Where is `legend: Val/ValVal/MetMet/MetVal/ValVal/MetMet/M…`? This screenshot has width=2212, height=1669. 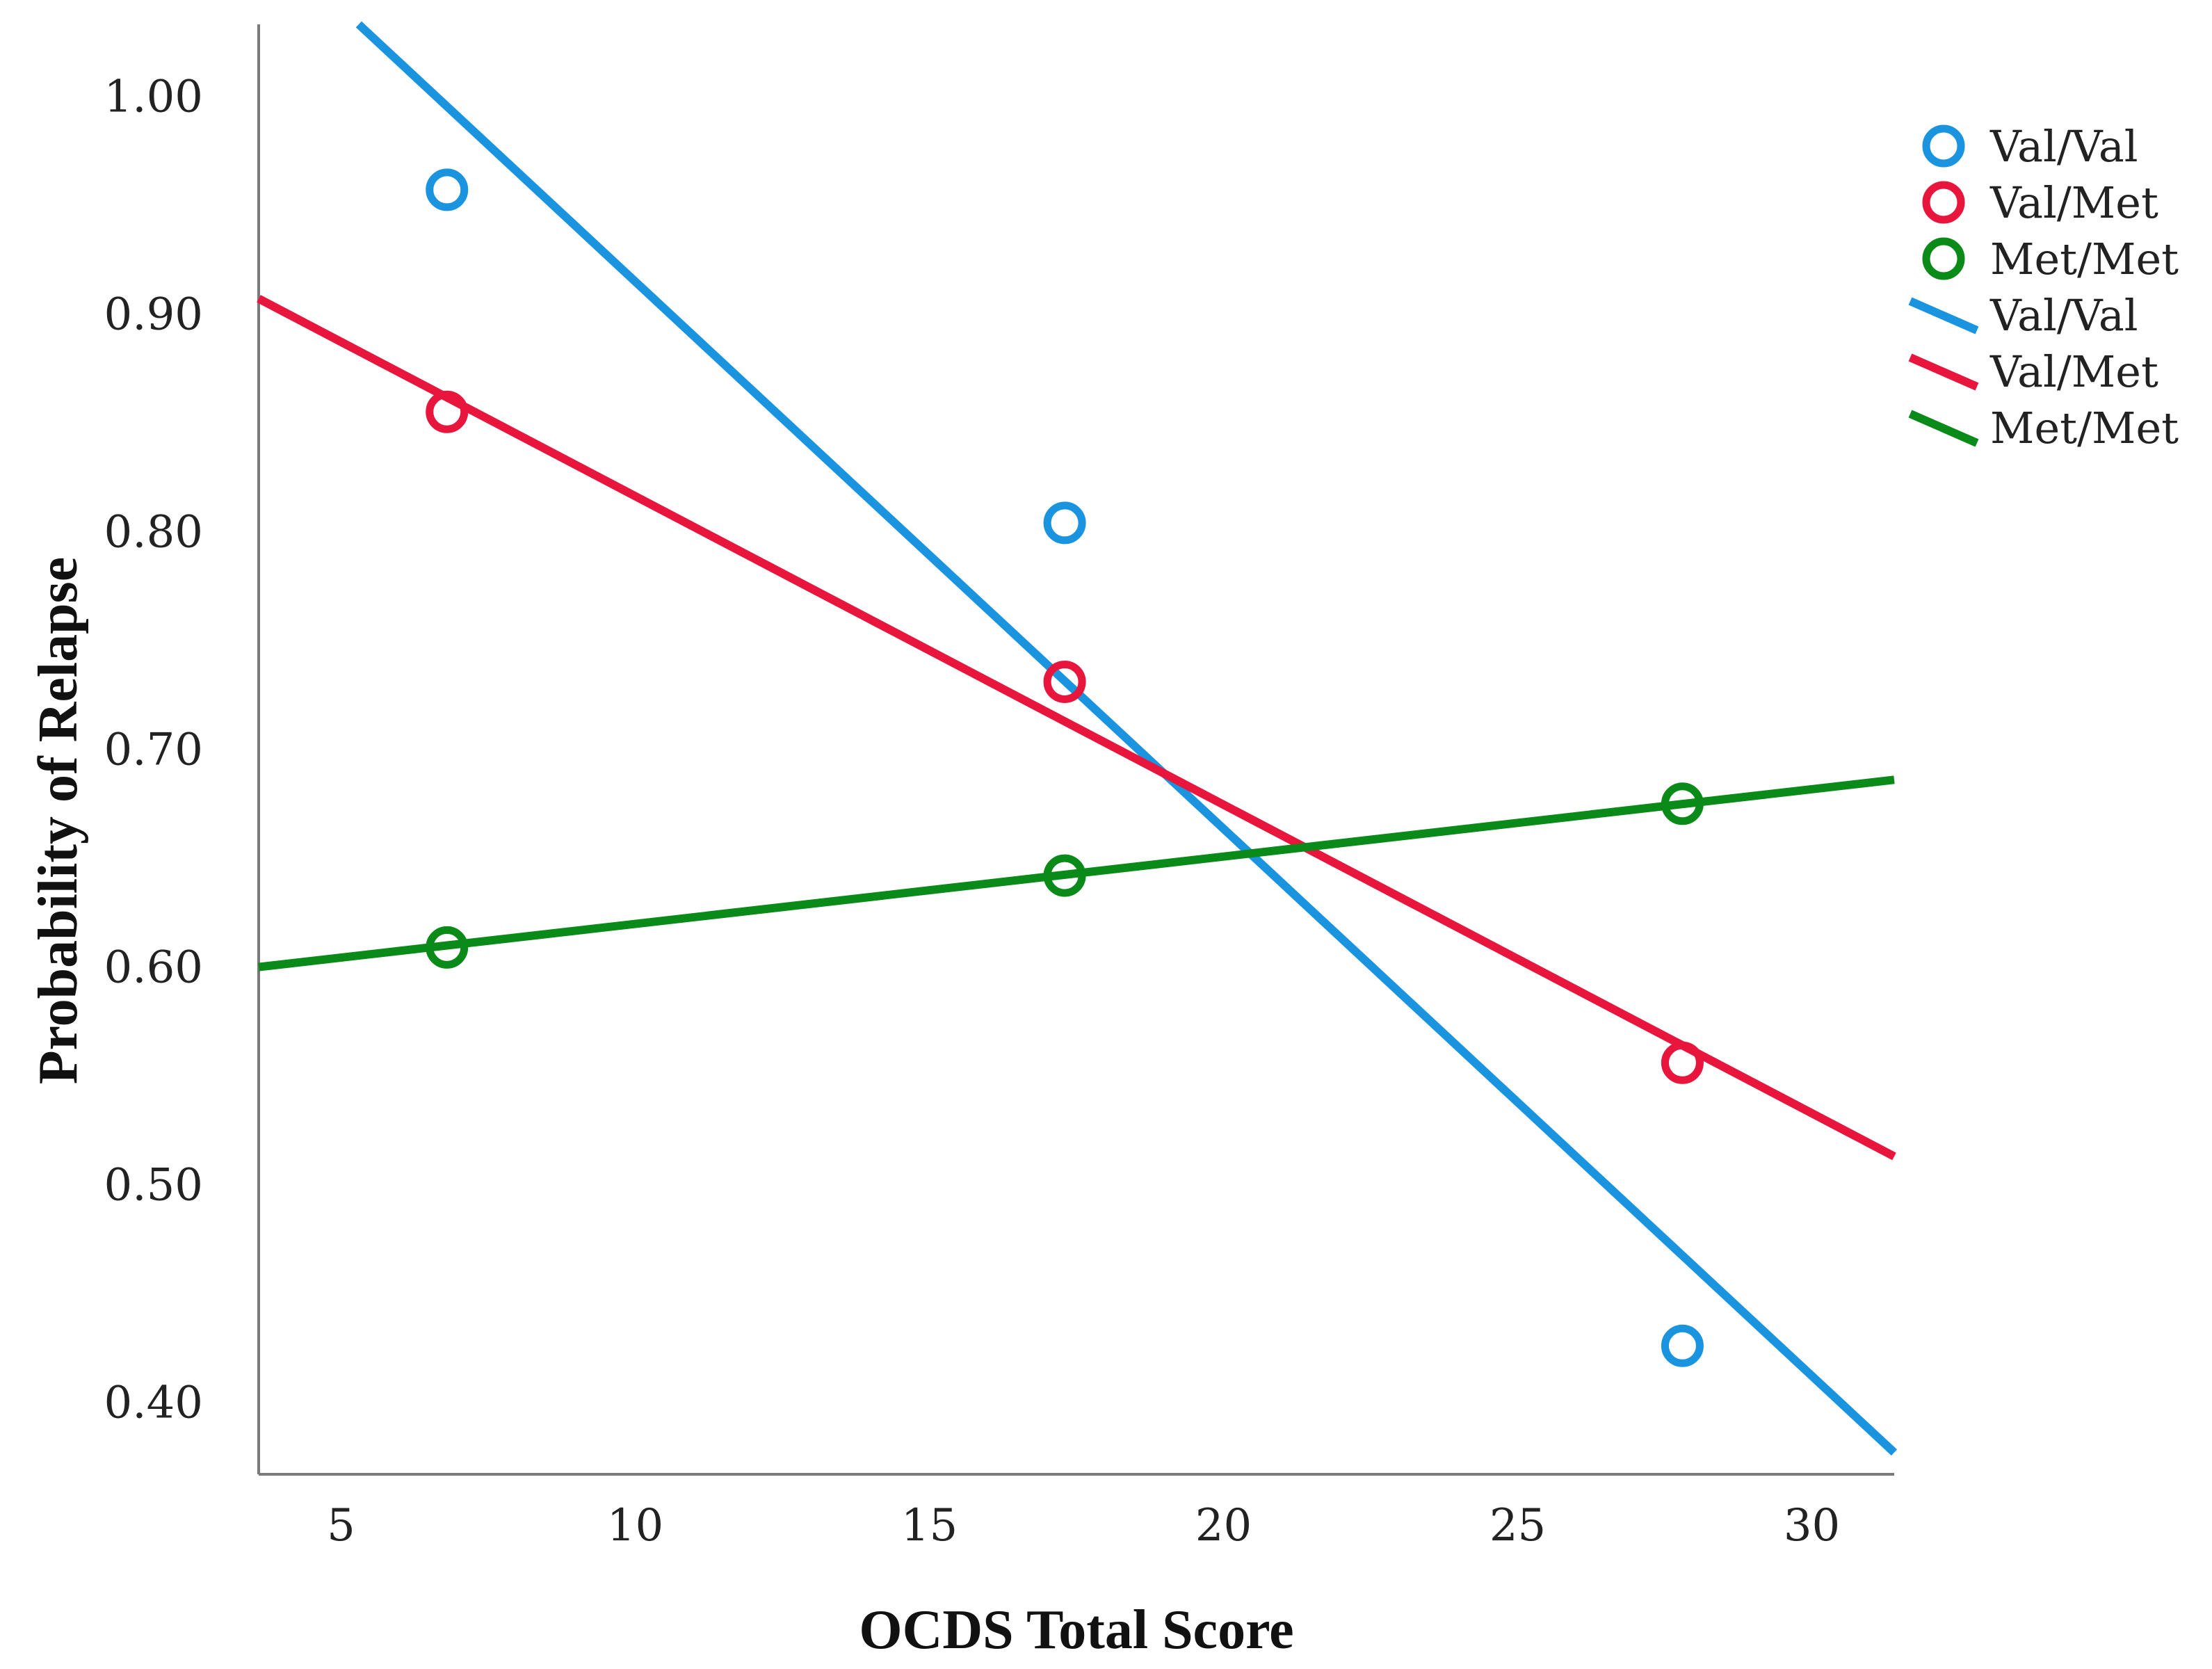
legend: Val/ValVal/MetMet/MetVal/ValVal/MetMet/M… is located at coordinates (2044, 287).